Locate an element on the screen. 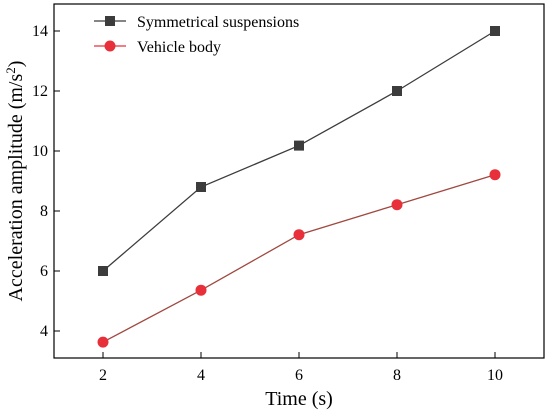 This screenshot has width=550, height=413. legend-marker-vehicle-body is located at coordinates (110, 46).